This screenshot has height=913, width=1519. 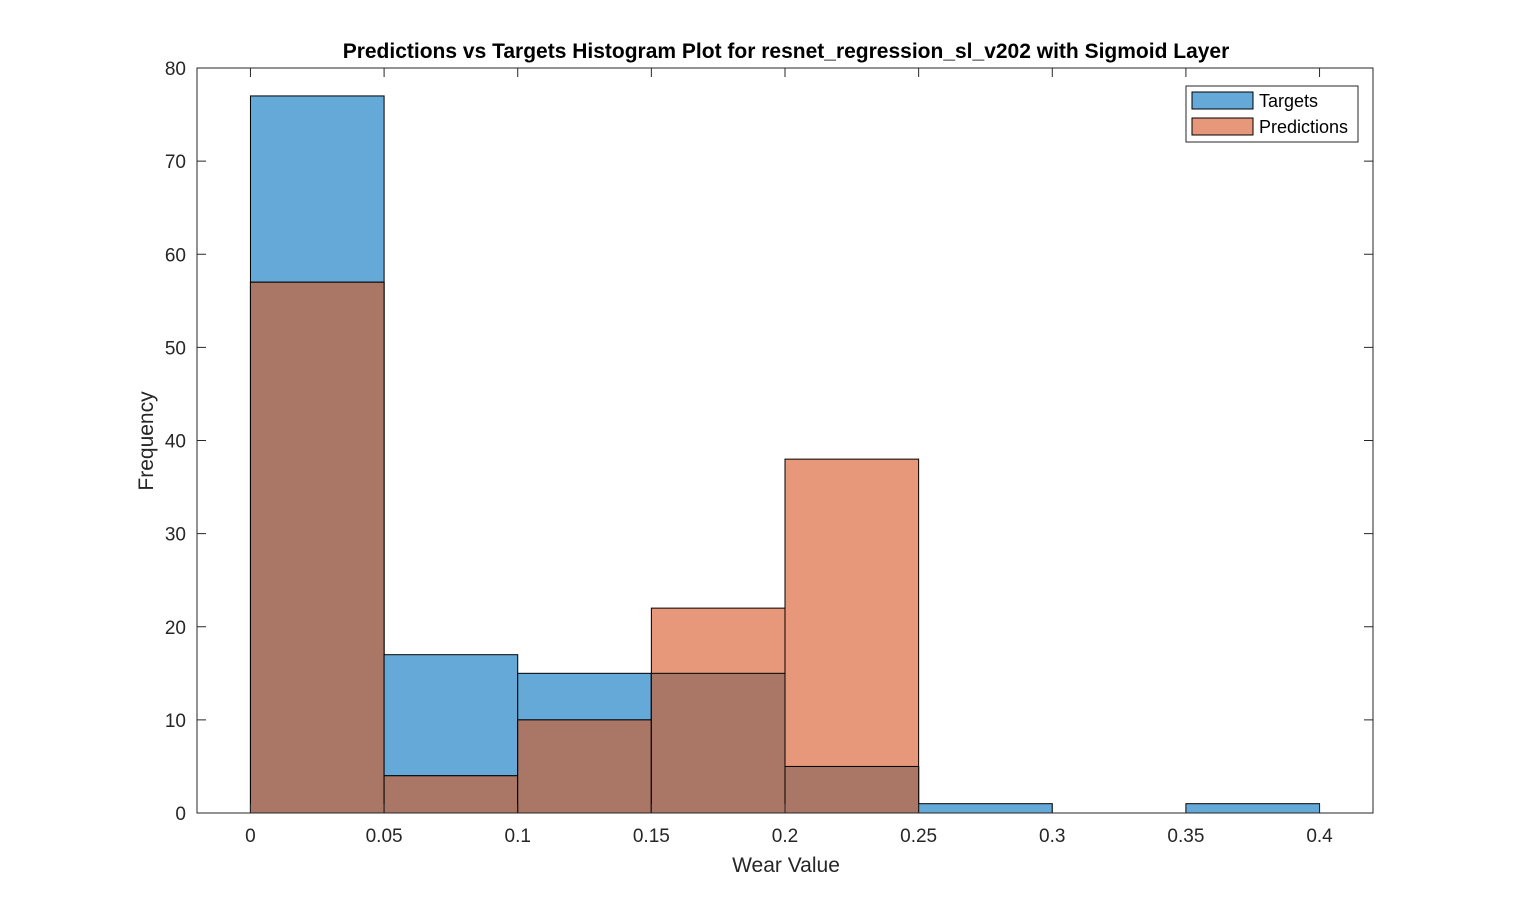 I want to click on legend-label-targets: Targets, so click(x=1288, y=101).